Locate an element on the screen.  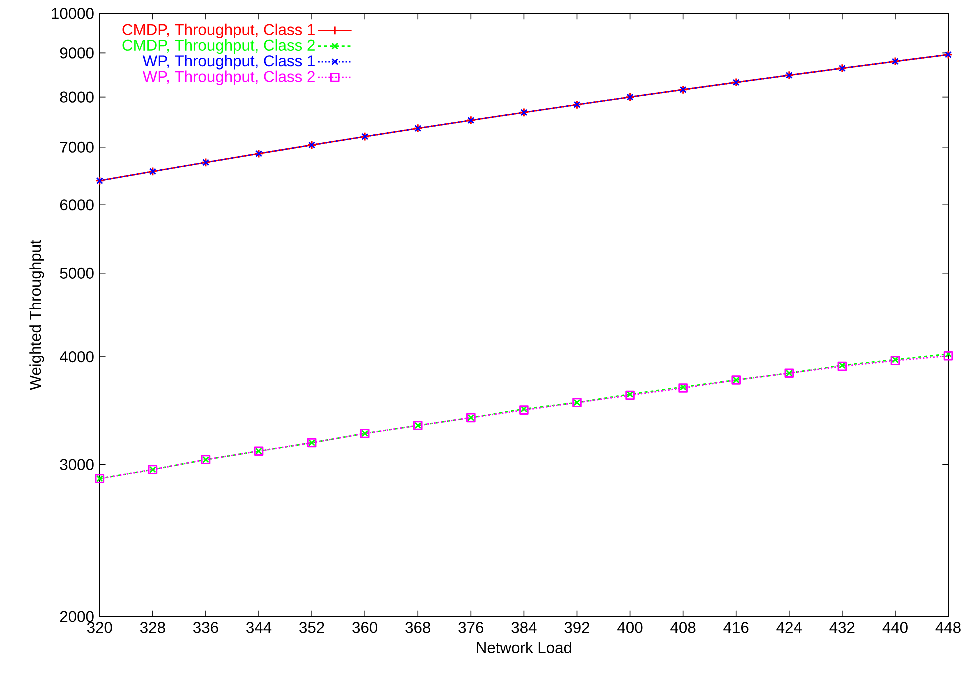
legend-label: CMDP, Throughput, Class 1 is located at coordinates (218, 31).